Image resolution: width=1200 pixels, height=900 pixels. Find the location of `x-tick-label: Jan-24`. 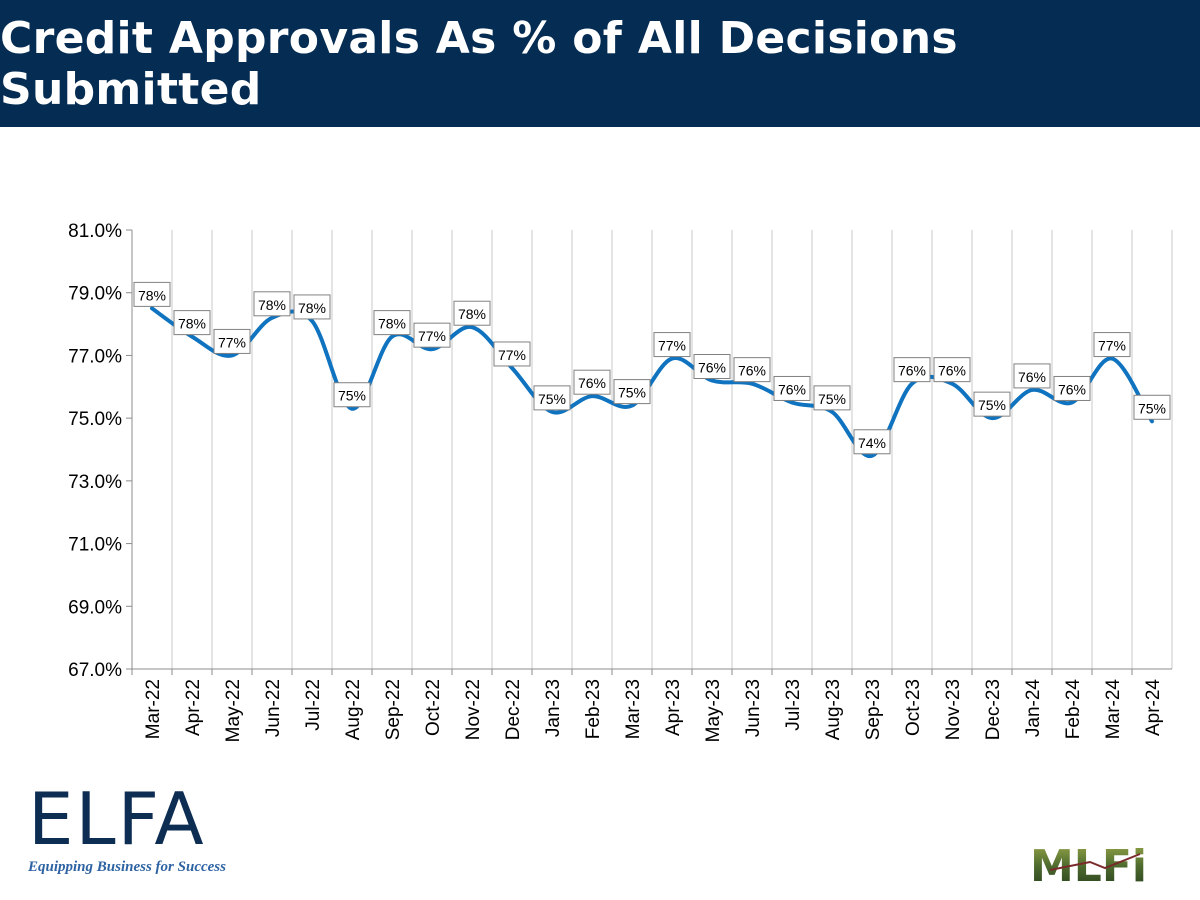

x-tick-label: Jan-24 is located at coordinates (1033, 708).